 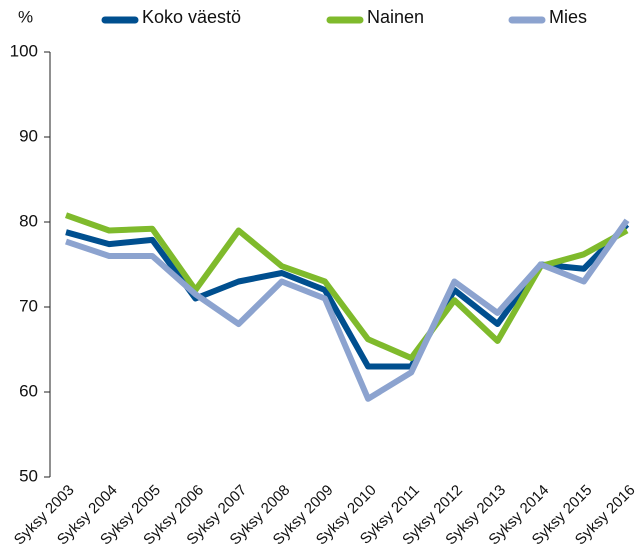 What do you see at coordinates (24, 50) in the screenshot?
I see `y-tick-label: 100` at bounding box center [24, 50].